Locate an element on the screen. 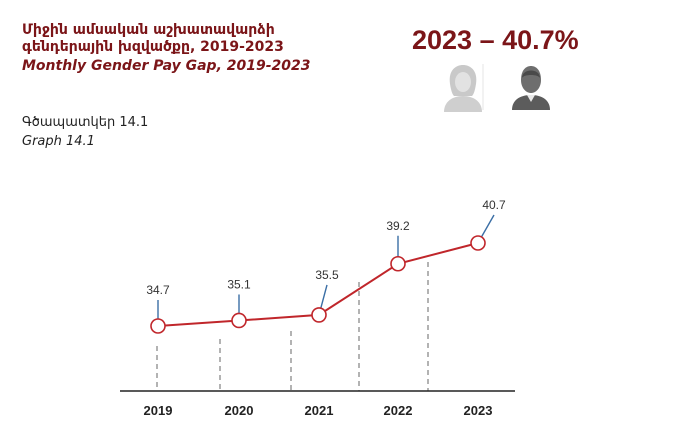 The width and height of the screenshot is (698, 447). x-tick-label-2020: 2020 is located at coordinates (239, 410).